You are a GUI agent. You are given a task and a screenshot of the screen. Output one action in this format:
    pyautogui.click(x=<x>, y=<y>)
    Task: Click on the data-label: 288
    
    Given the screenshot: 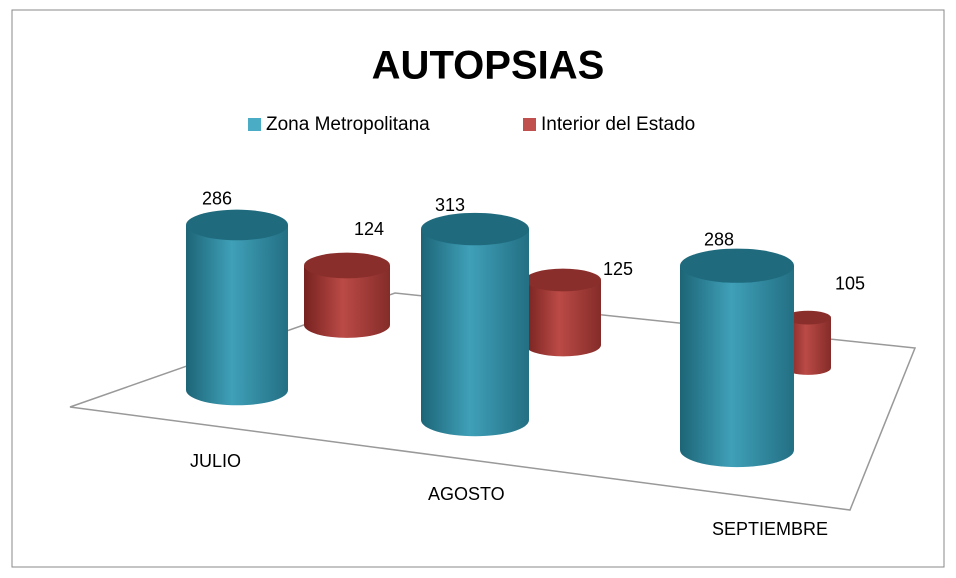 What is the action you would take?
    pyautogui.click(x=719, y=239)
    